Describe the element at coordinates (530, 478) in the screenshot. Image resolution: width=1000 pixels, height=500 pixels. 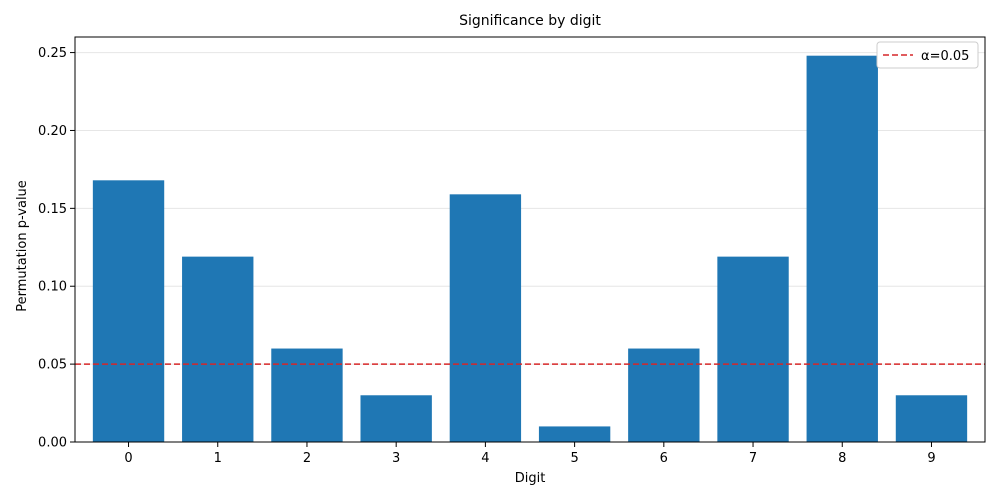
I see `x-axis-label: Digit` at that location.